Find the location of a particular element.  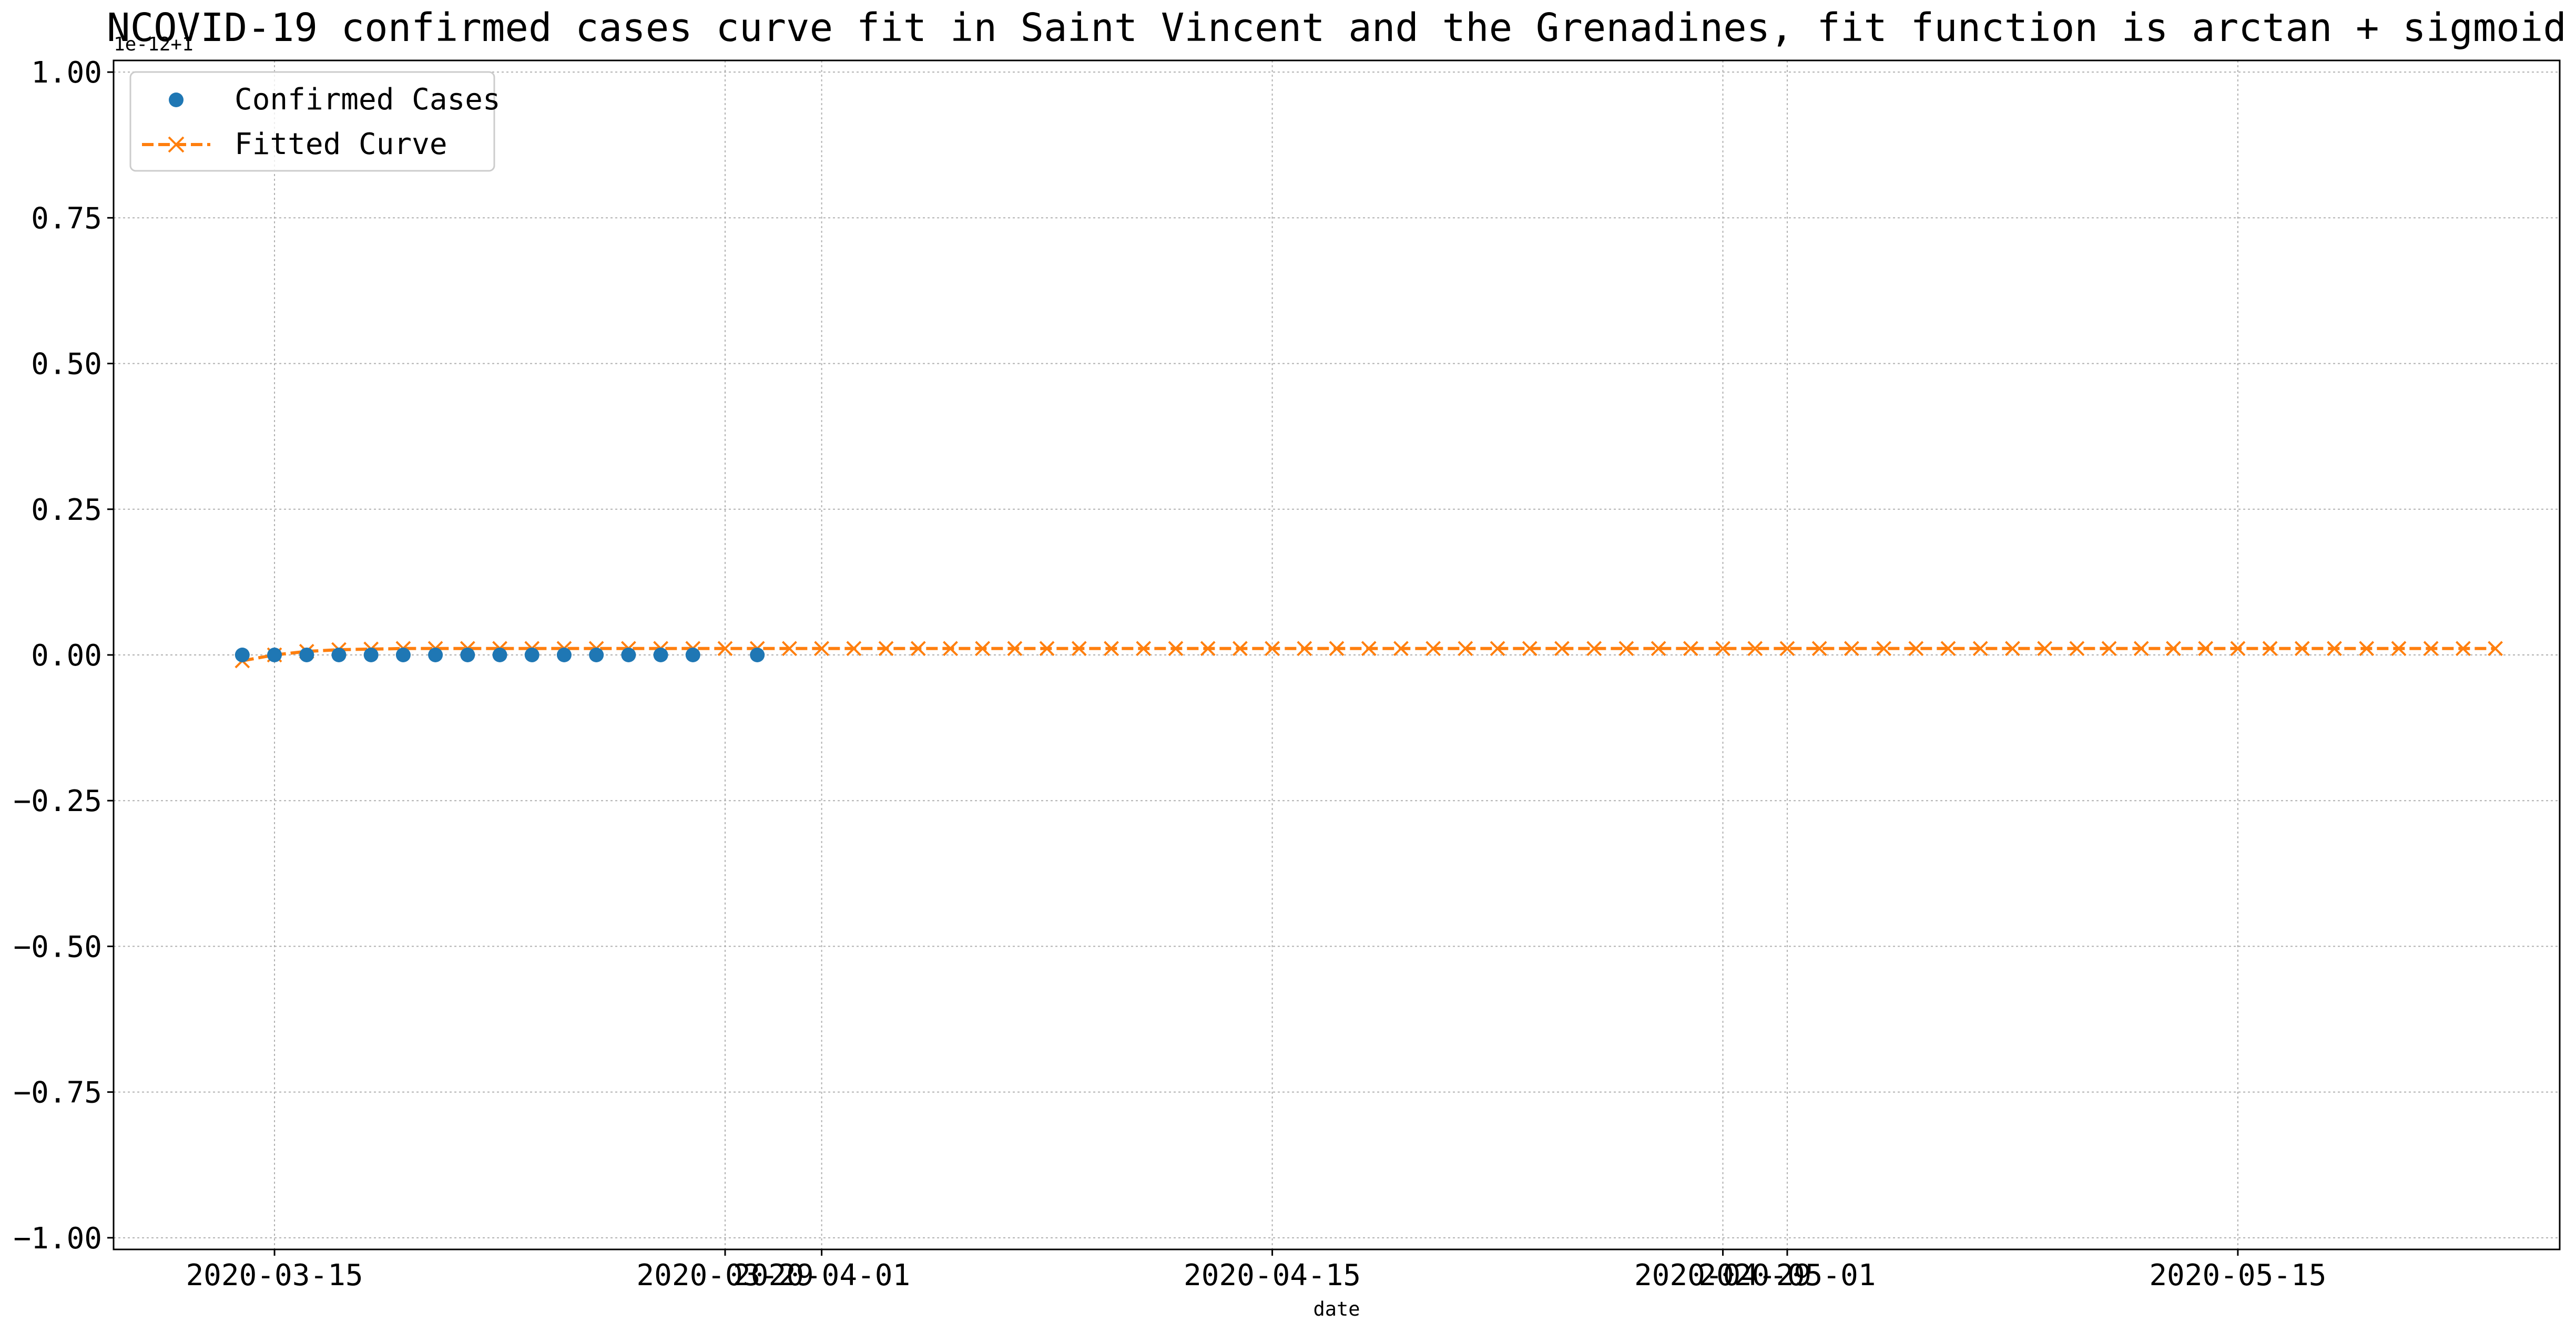

x-tick-label: 2020-05-01 is located at coordinates (1787, 1275).